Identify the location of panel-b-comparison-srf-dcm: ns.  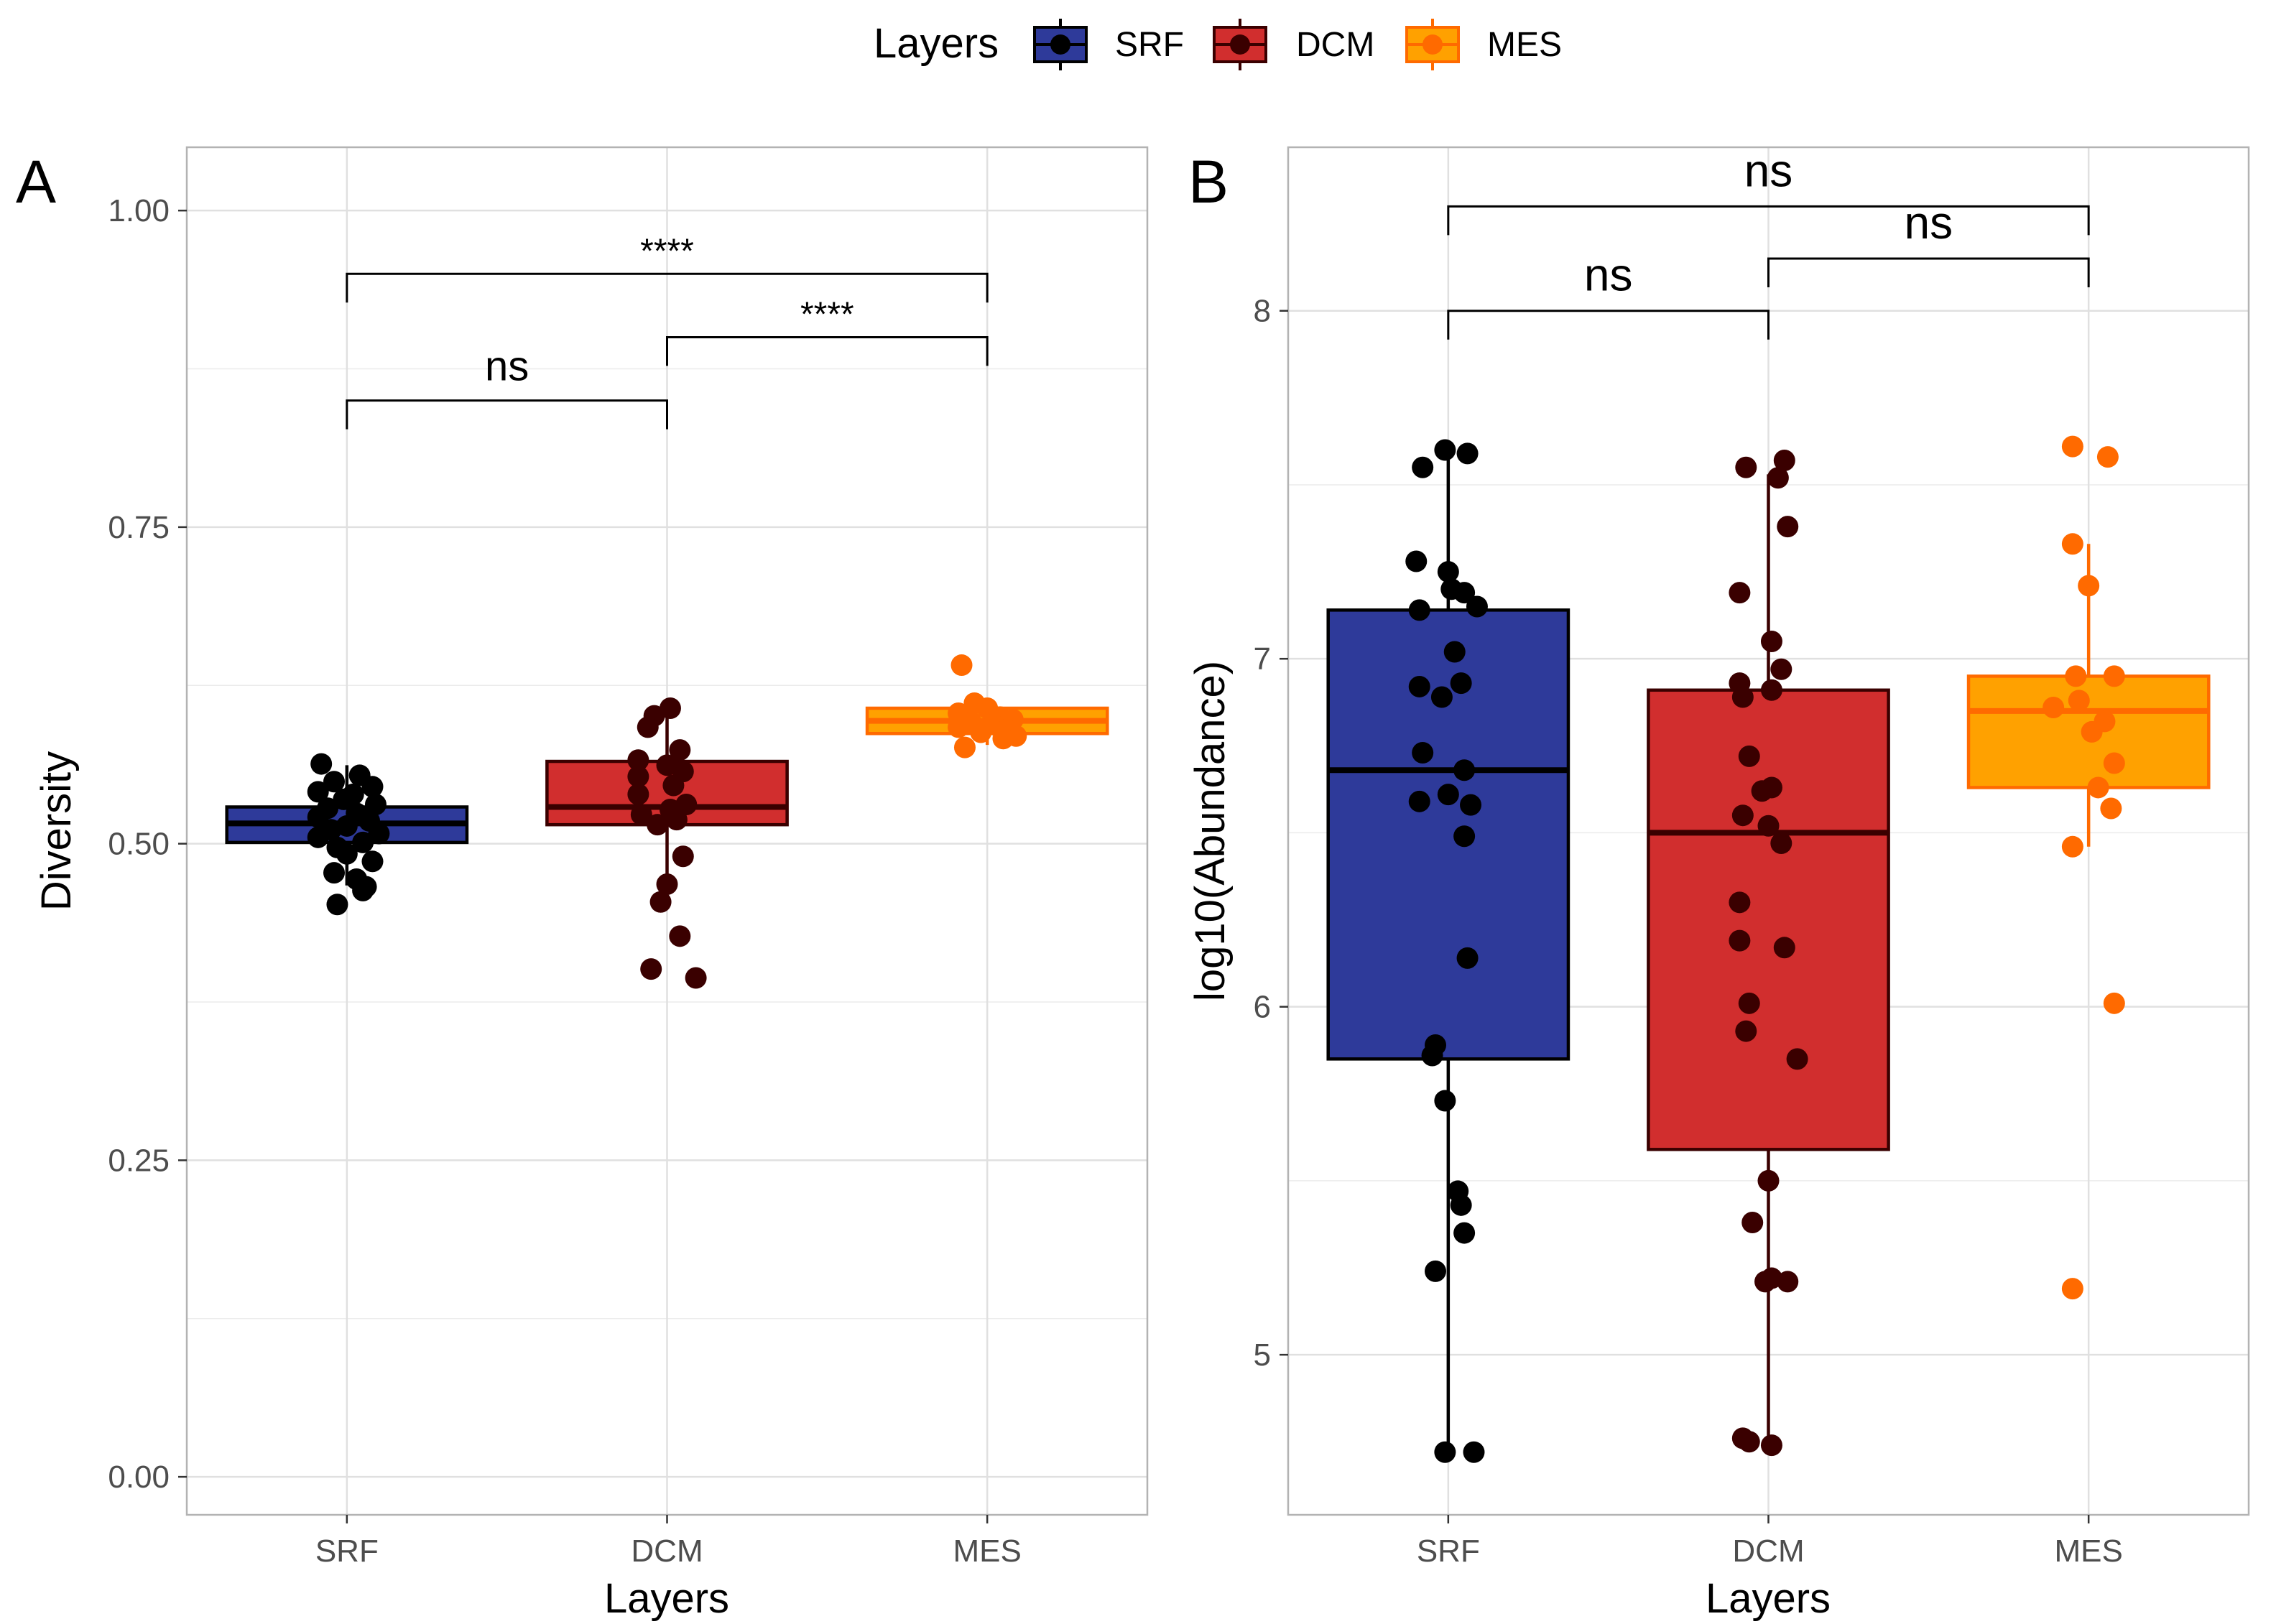
(1608, 294).